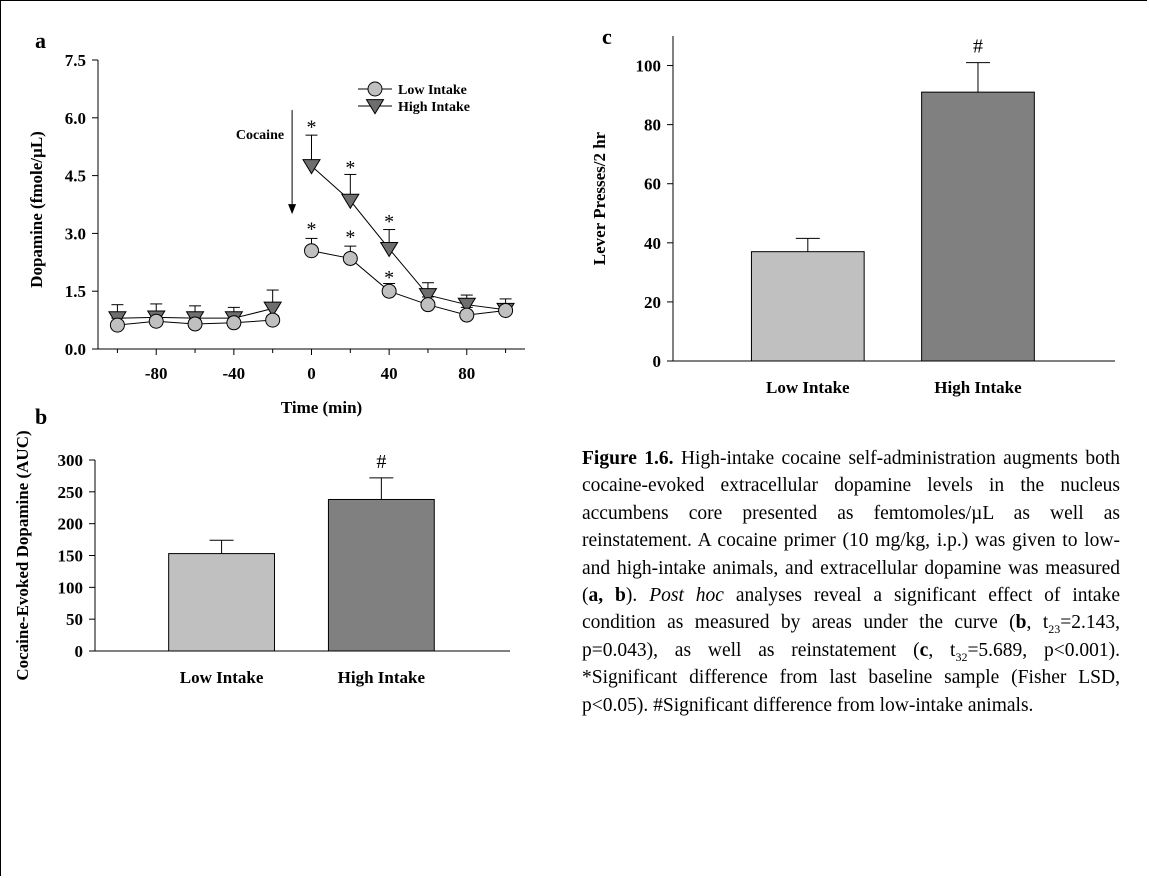  I want to click on x-tick-label: -40, so click(234, 373).